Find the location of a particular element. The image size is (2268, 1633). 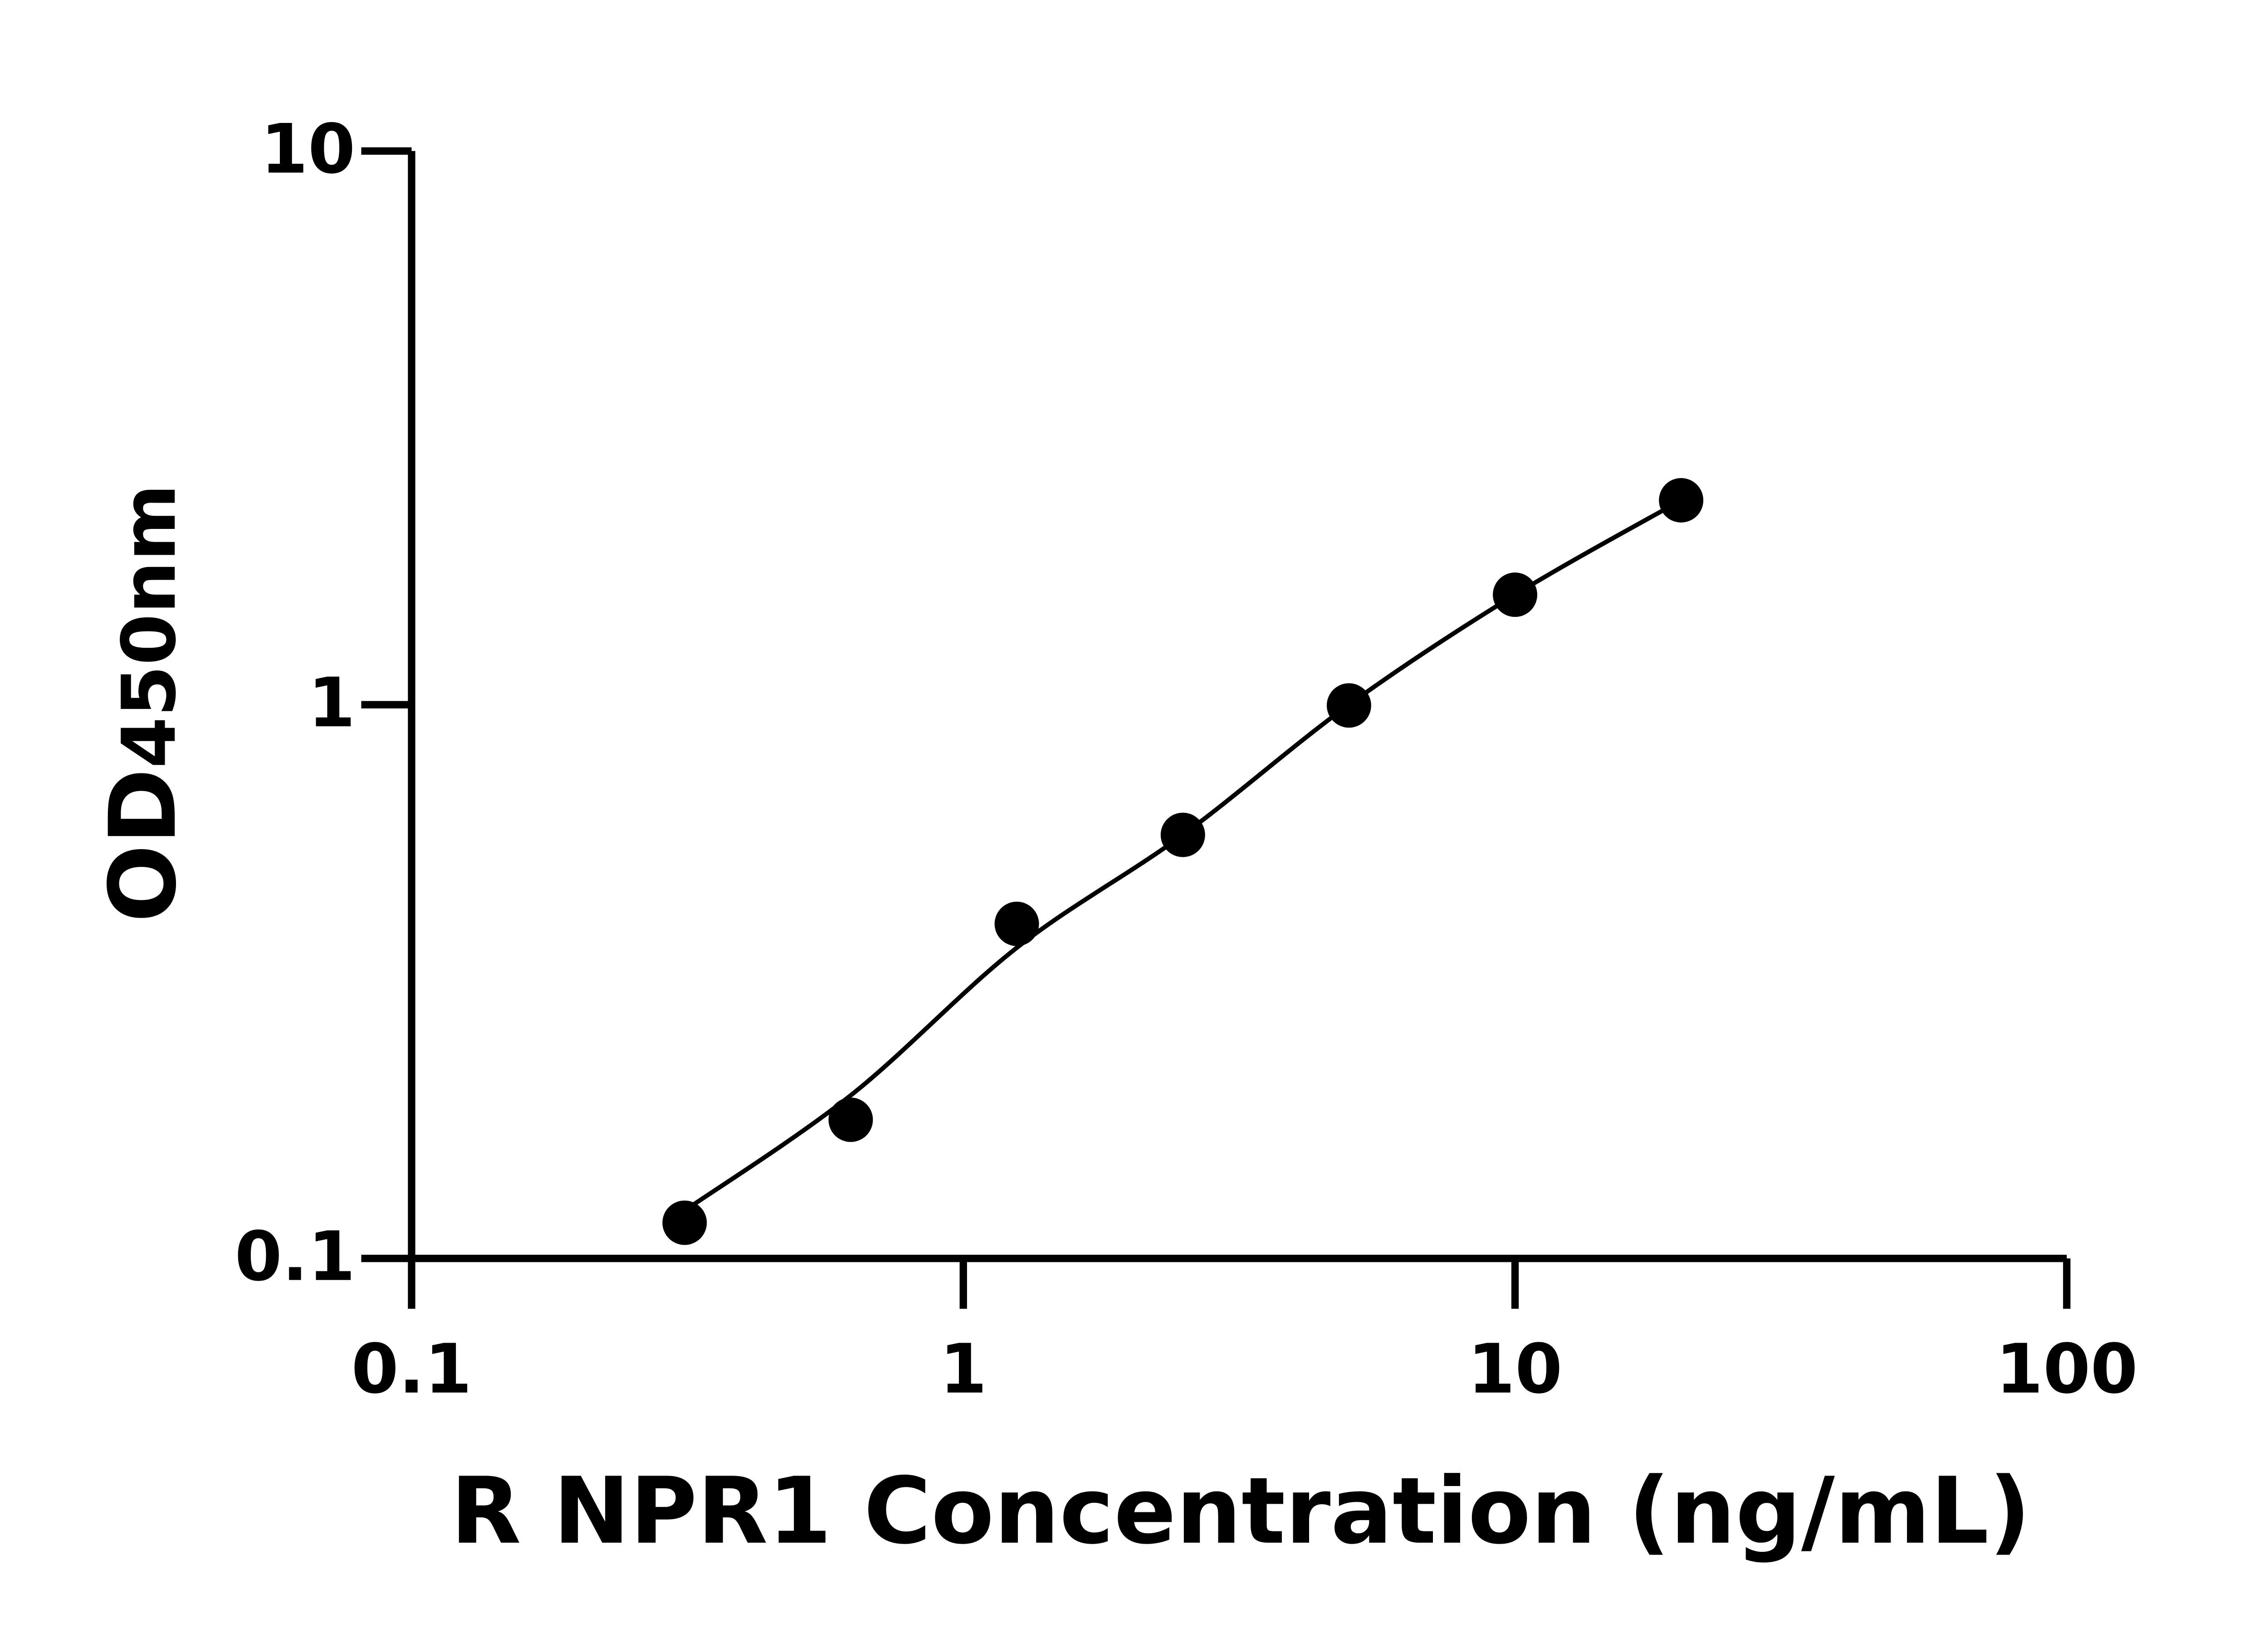

x-tick-label: 1 is located at coordinates (963, 1369).